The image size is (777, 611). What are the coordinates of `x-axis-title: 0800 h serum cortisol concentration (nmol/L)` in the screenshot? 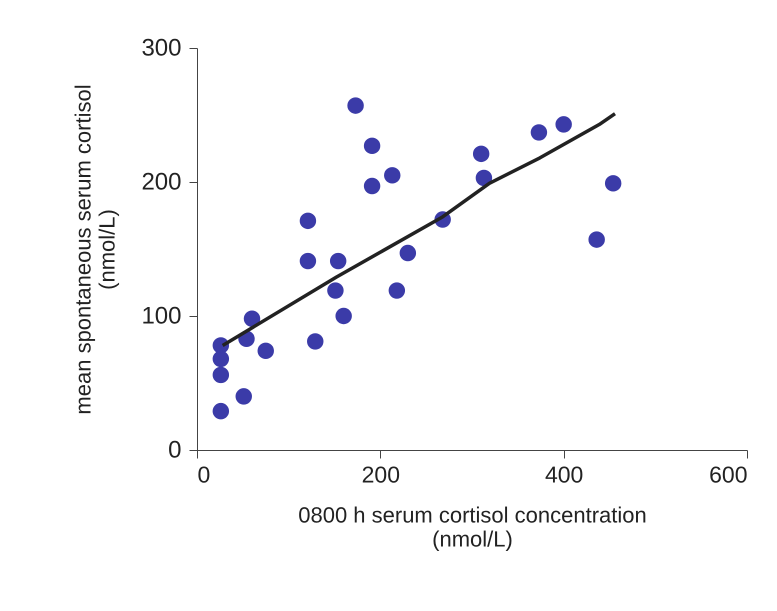 It's located at (472, 527).